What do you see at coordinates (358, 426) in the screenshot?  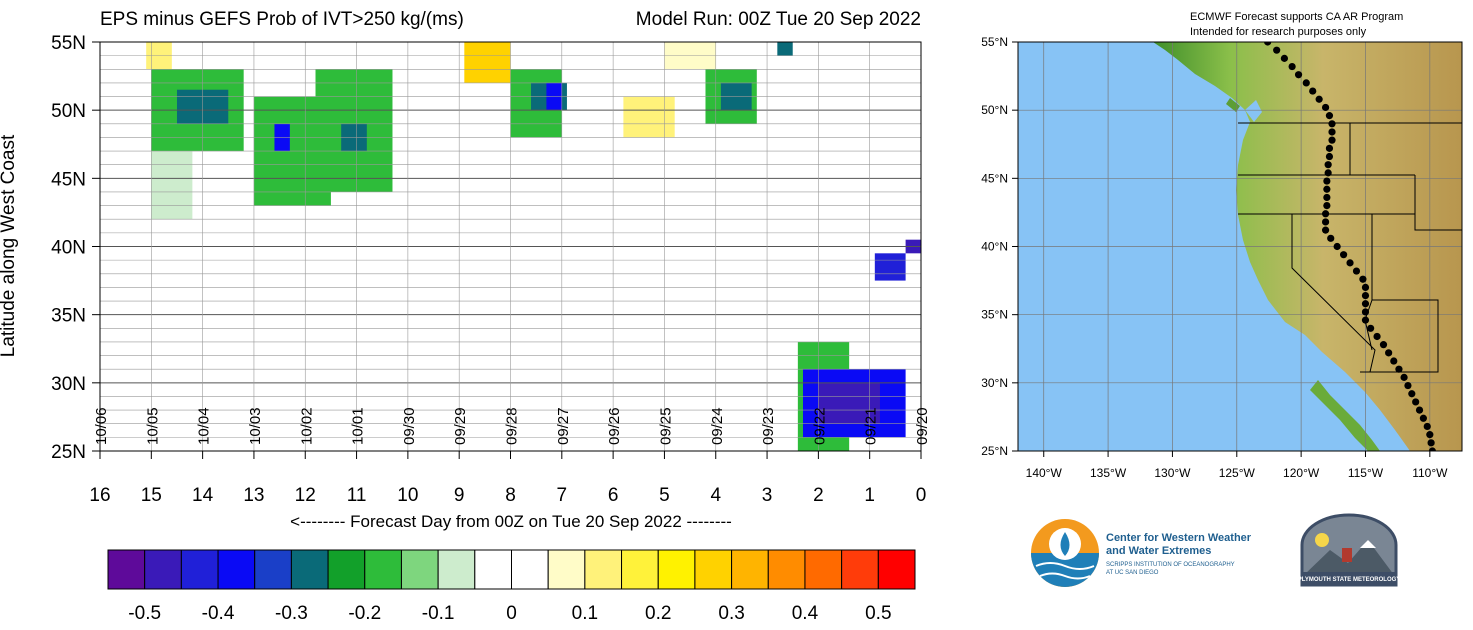 I see `date-label: 10/01` at bounding box center [358, 426].